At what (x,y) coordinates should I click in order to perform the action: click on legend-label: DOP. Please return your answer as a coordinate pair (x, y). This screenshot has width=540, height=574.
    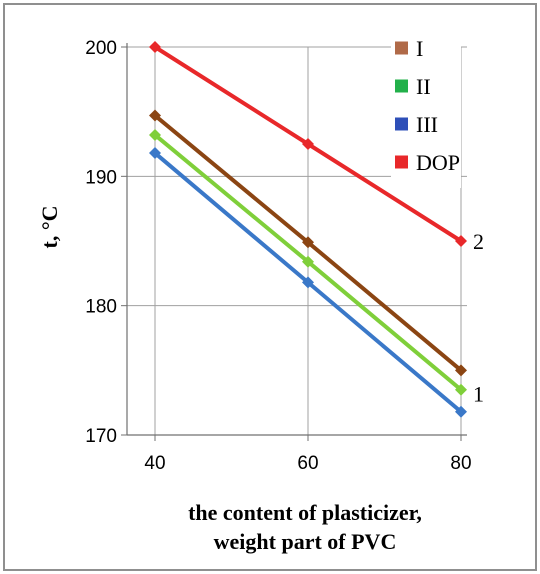
    Looking at the image, I should click on (438, 162).